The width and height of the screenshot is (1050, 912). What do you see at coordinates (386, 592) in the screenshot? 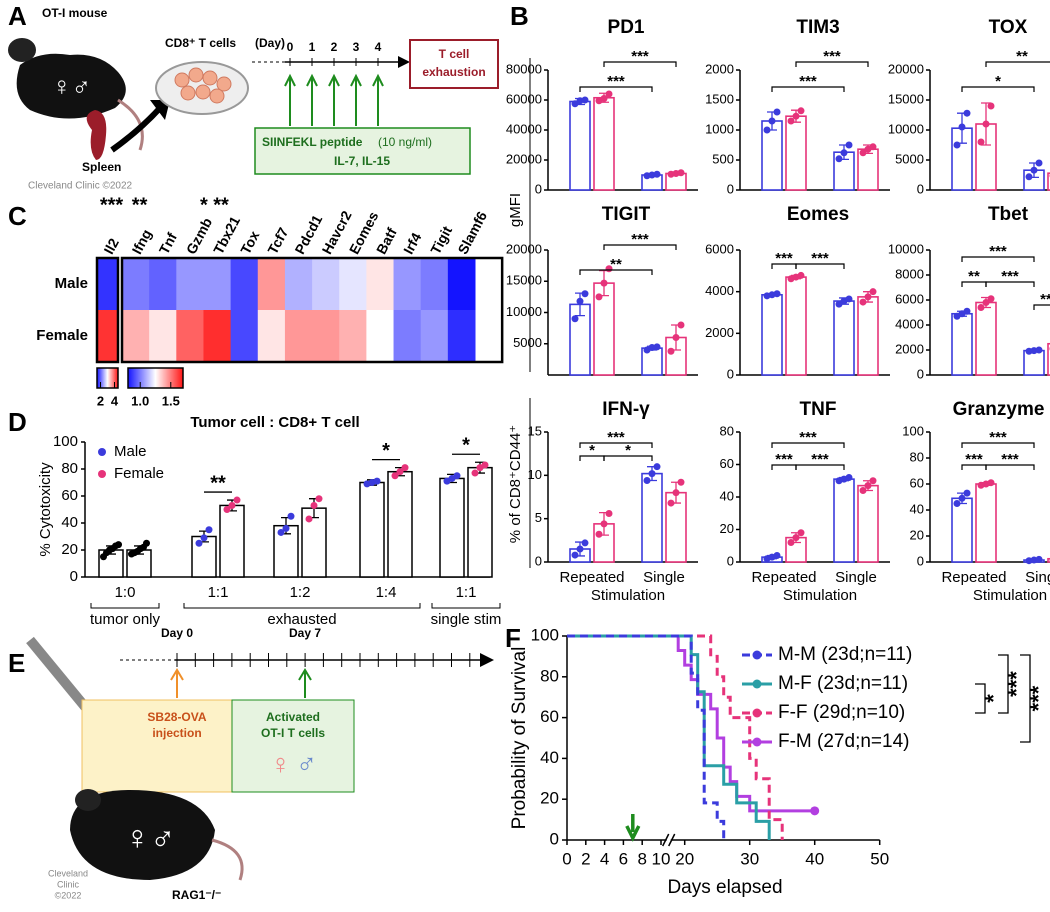
I see `x-tick-label: 1:4` at bounding box center [386, 592].